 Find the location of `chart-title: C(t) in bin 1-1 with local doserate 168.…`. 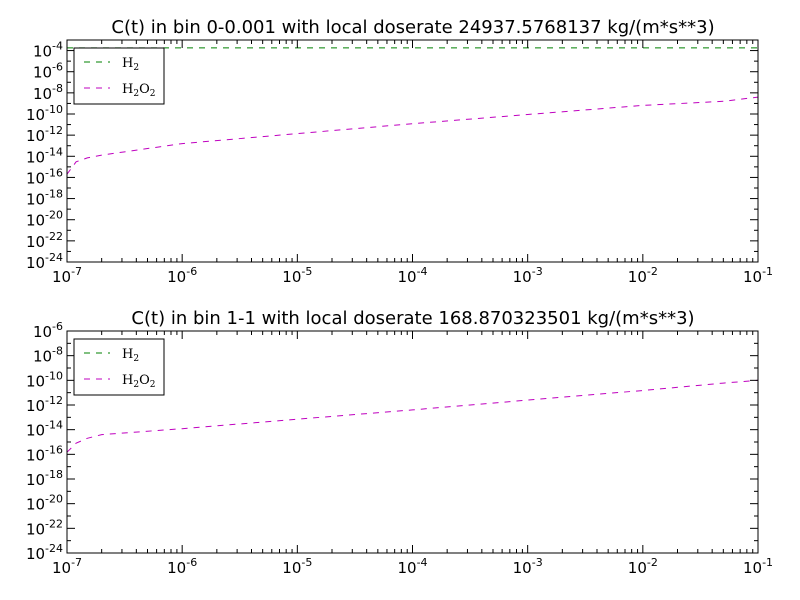

chart-title: C(t) in bin 1-1 with local doserate 168.… is located at coordinates (412, 318).